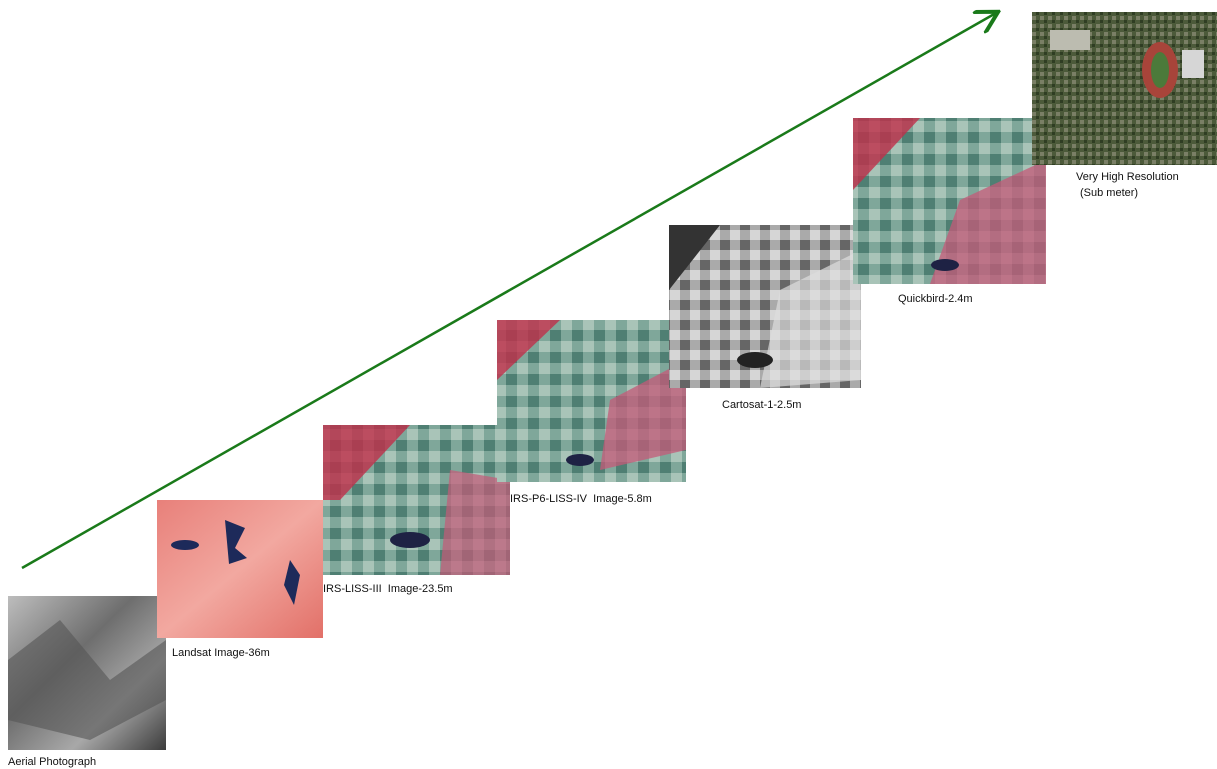 This screenshot has height=769, width=1217. What do you see at coordinates (240, 569) in the screenshot?
I see `landsat-image` at bounding box center [240, 569].